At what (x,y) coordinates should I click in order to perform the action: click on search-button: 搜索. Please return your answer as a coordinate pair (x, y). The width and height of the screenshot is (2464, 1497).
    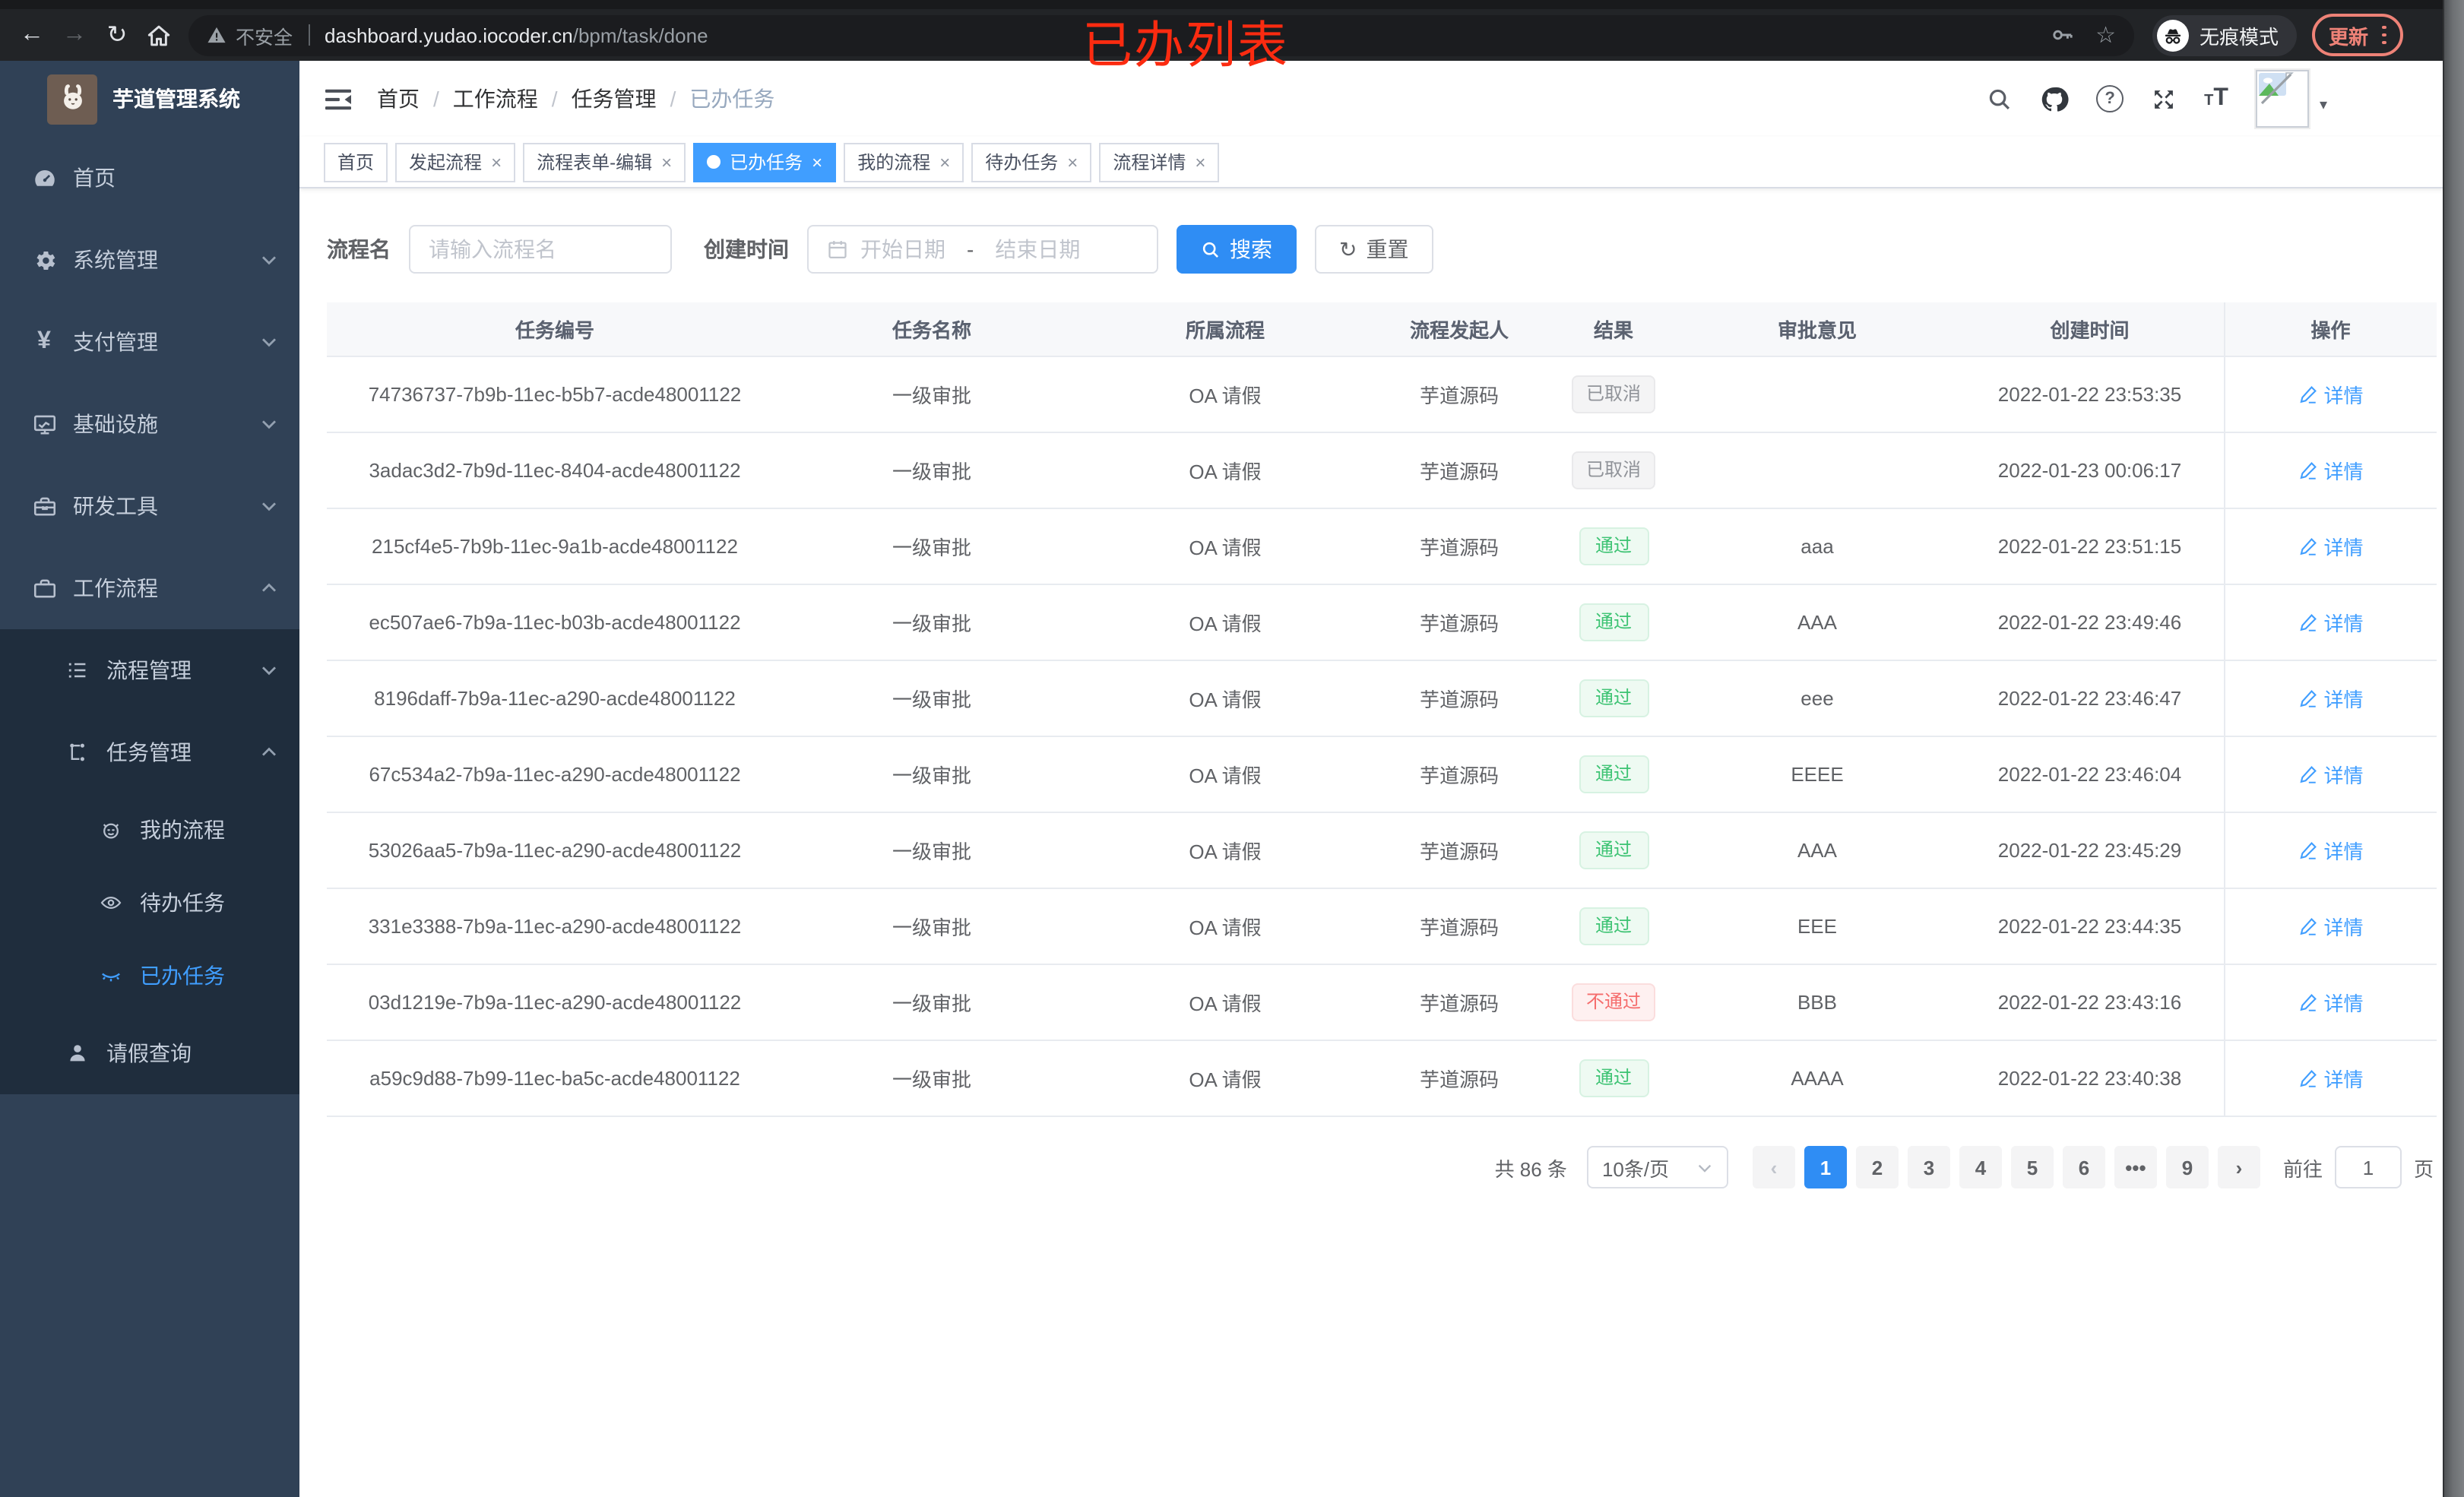
    Looking at the image, I should click on (1237, 250).